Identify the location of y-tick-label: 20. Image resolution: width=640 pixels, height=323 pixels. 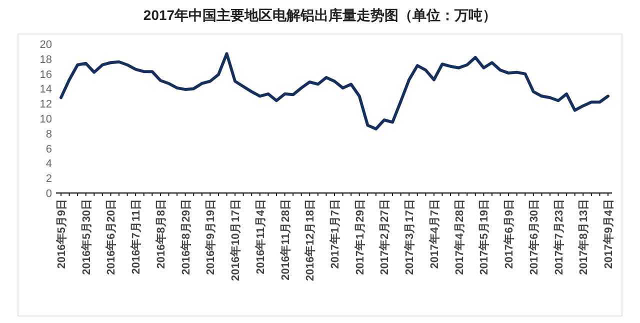
(46, 45).